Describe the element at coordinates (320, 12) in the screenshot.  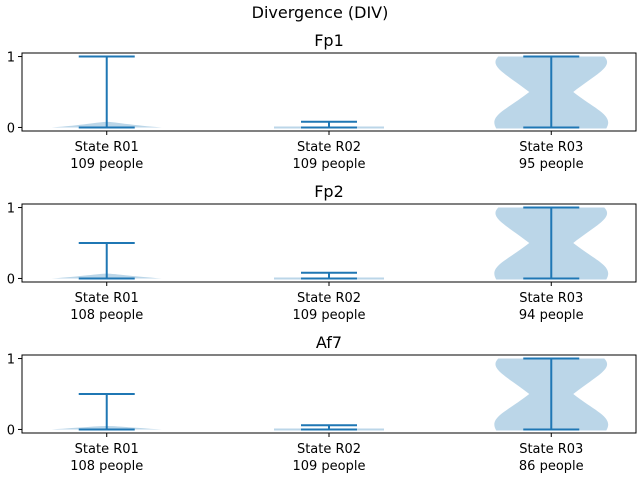
I see `figure-title: Divergence (DIV)` at that location.